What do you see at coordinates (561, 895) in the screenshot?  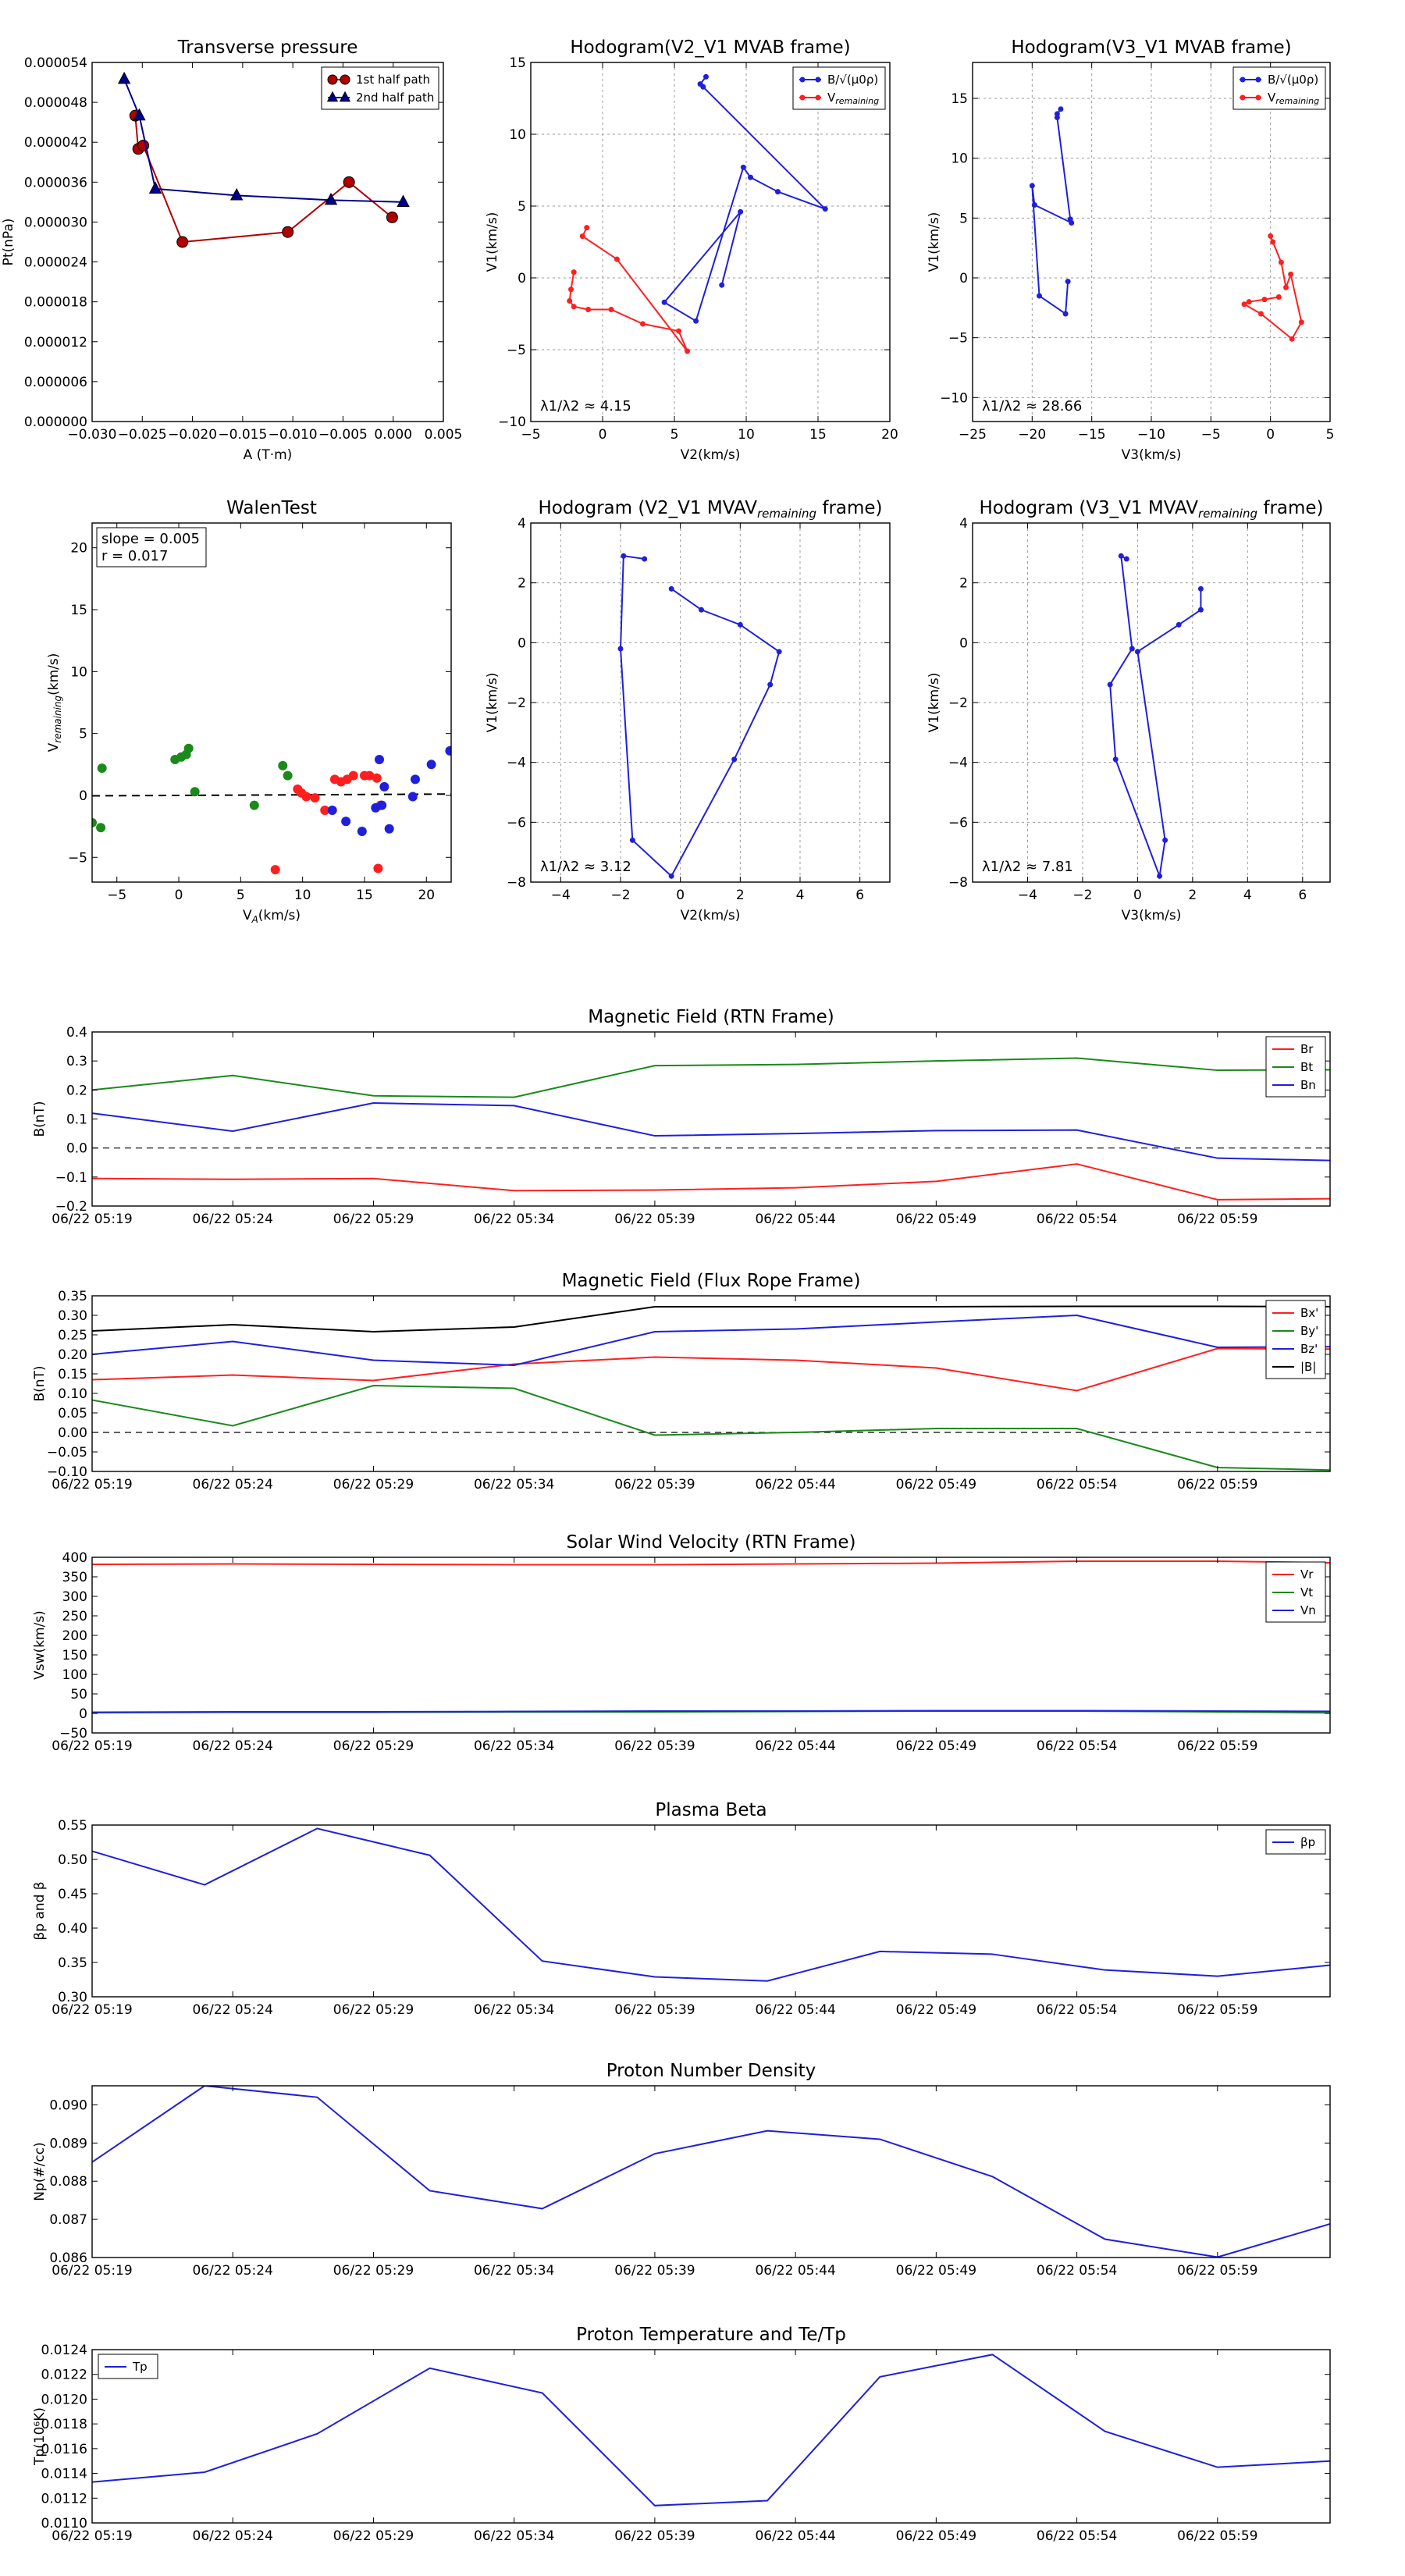 I see `x-tick-label: −4` at bounding box center [561, 895].